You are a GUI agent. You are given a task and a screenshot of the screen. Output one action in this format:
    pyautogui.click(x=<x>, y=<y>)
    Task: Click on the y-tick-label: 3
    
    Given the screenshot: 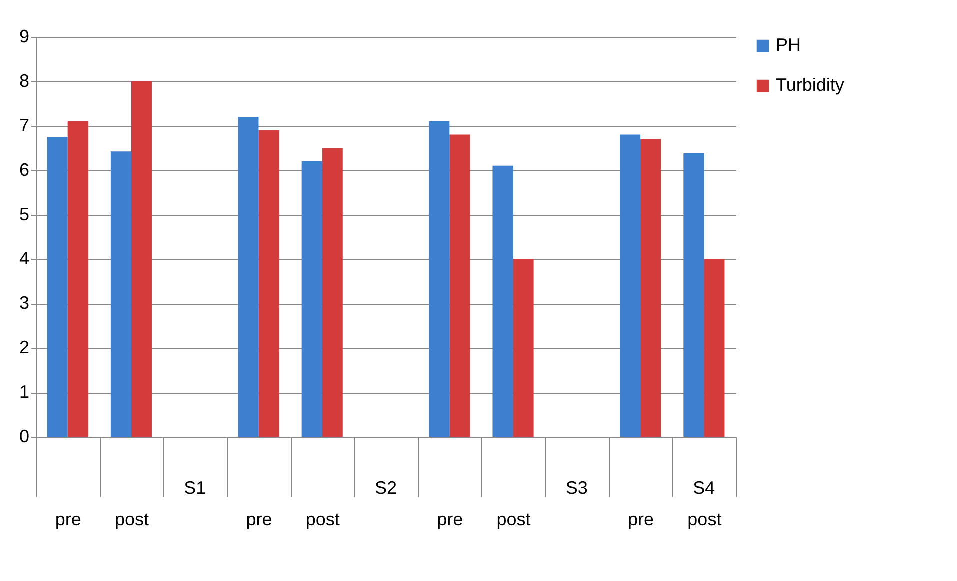 What is the action you would take?
    pyautogui.click(x=24, y=303)
    